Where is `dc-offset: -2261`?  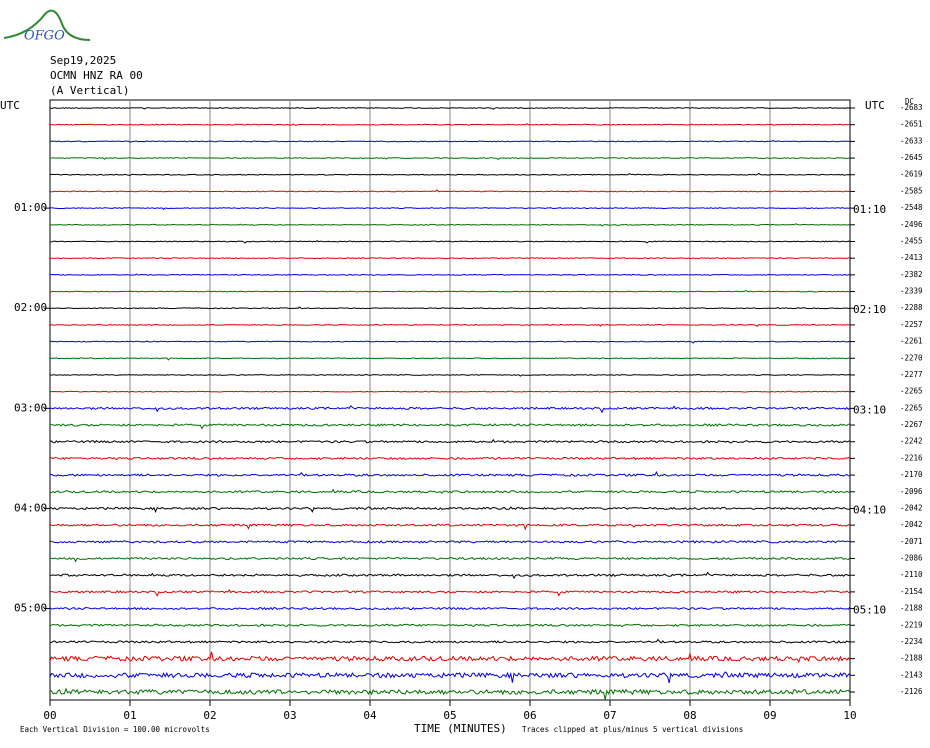
dc-offset: -2261 is located at coordinates (911, 341).